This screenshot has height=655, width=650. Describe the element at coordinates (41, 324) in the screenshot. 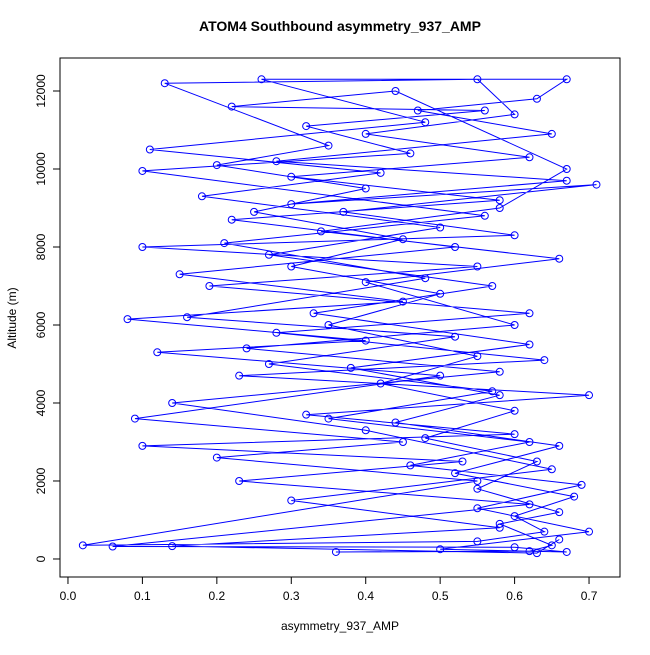

I see `y-tick-label: 6000` at that location.